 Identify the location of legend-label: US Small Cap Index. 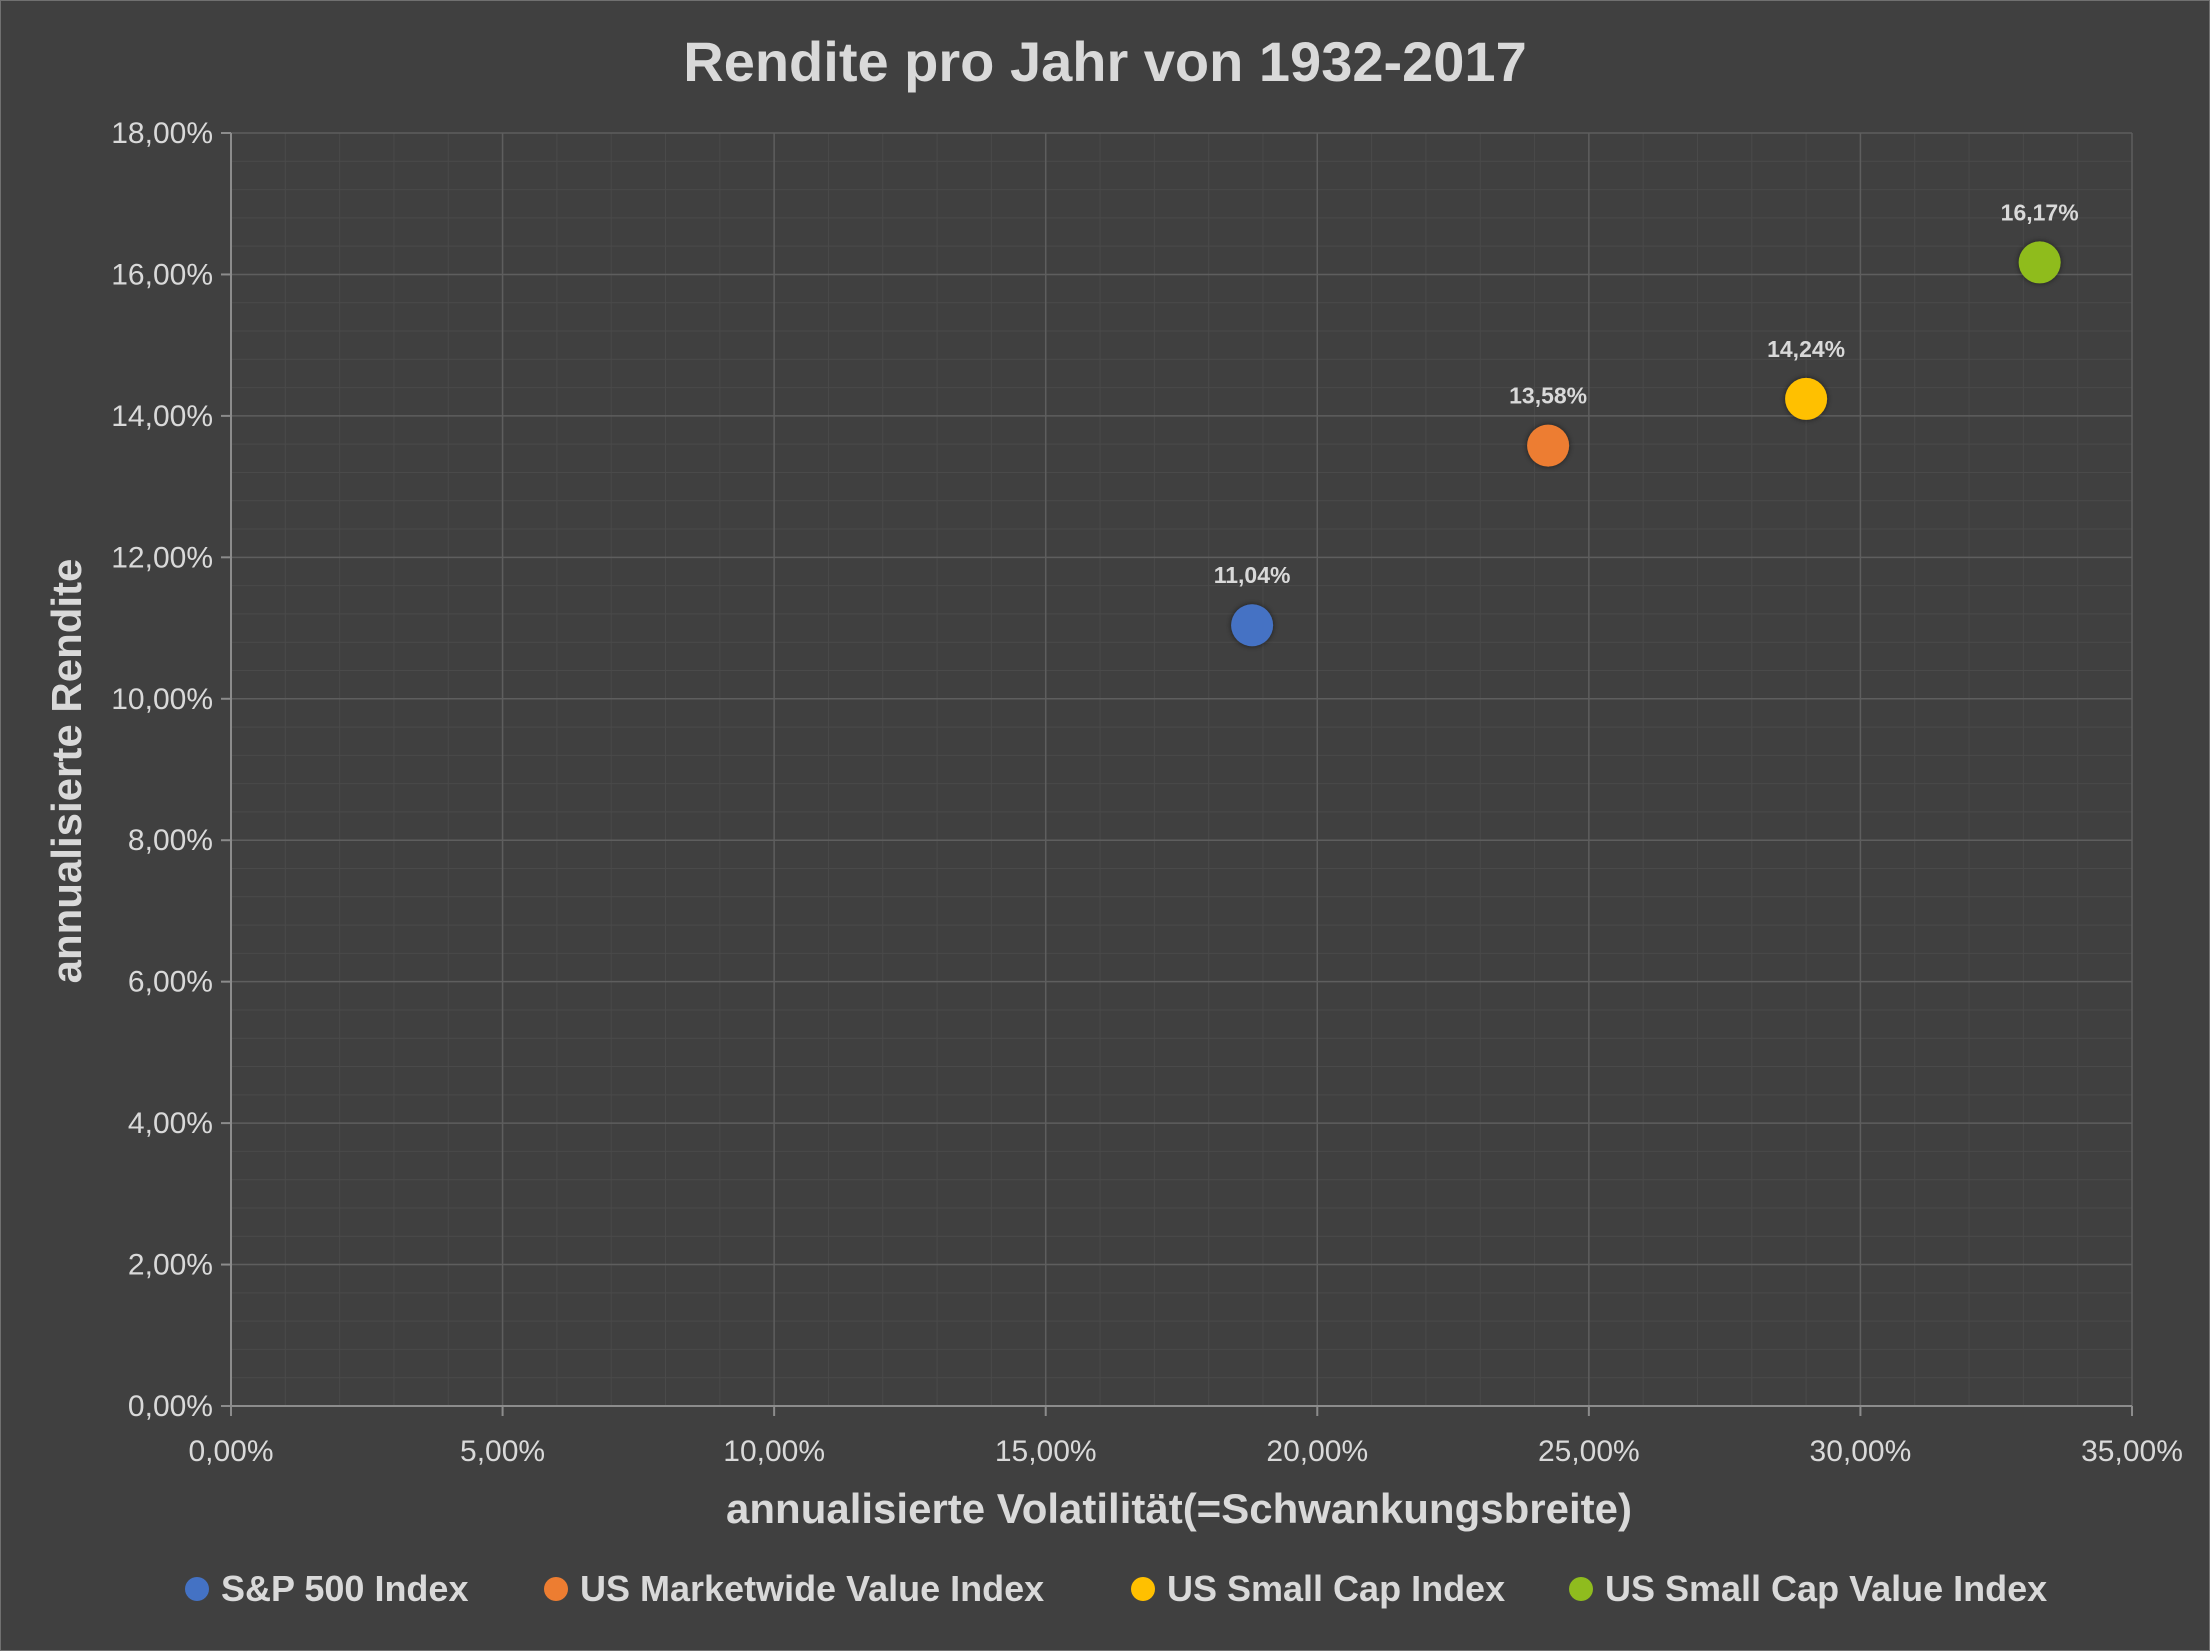
(1336, 1588).